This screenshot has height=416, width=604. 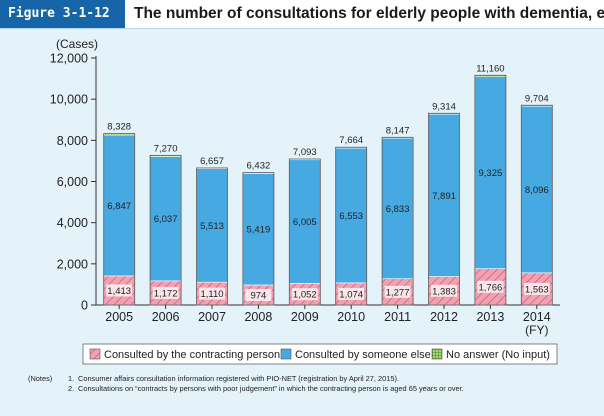 I want to click on y-tick-label: 10,000, so click(x=69, y=100).